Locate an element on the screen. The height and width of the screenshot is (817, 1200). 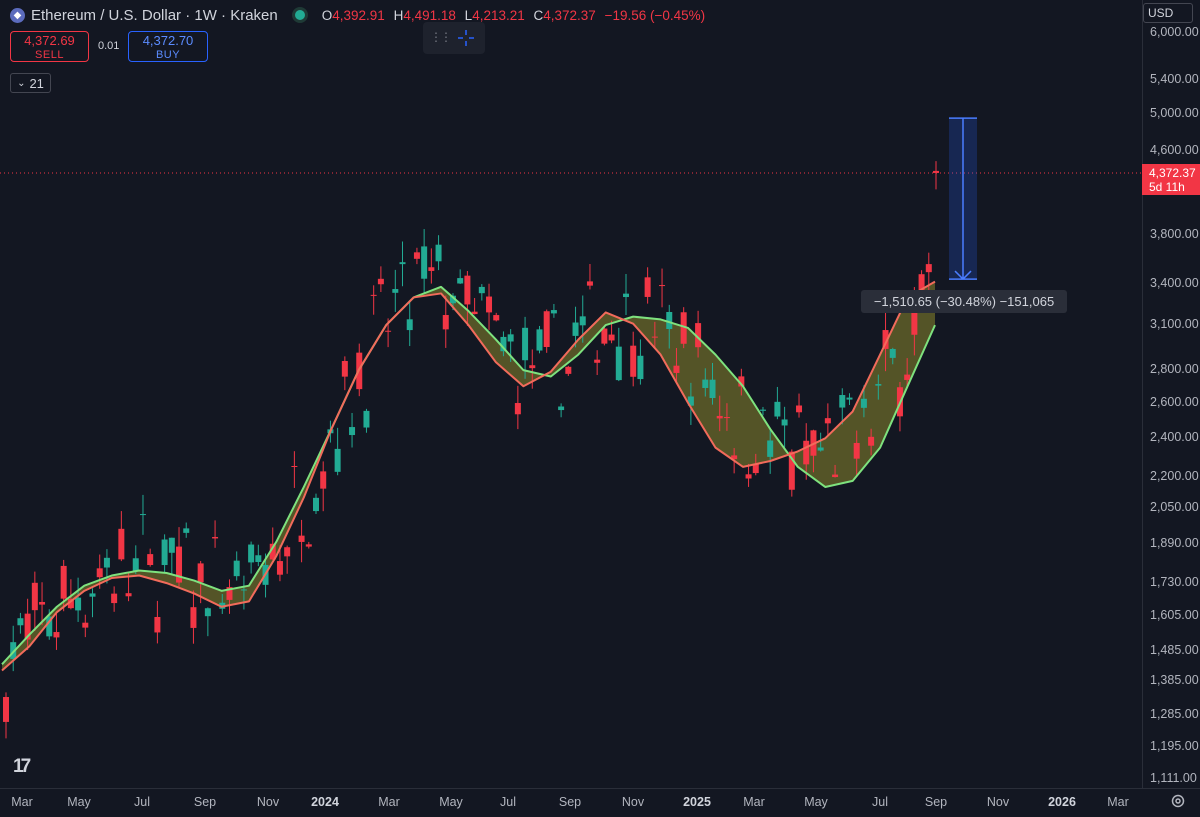
tradingview-logo: 17 is located at coordinates (22, 766).